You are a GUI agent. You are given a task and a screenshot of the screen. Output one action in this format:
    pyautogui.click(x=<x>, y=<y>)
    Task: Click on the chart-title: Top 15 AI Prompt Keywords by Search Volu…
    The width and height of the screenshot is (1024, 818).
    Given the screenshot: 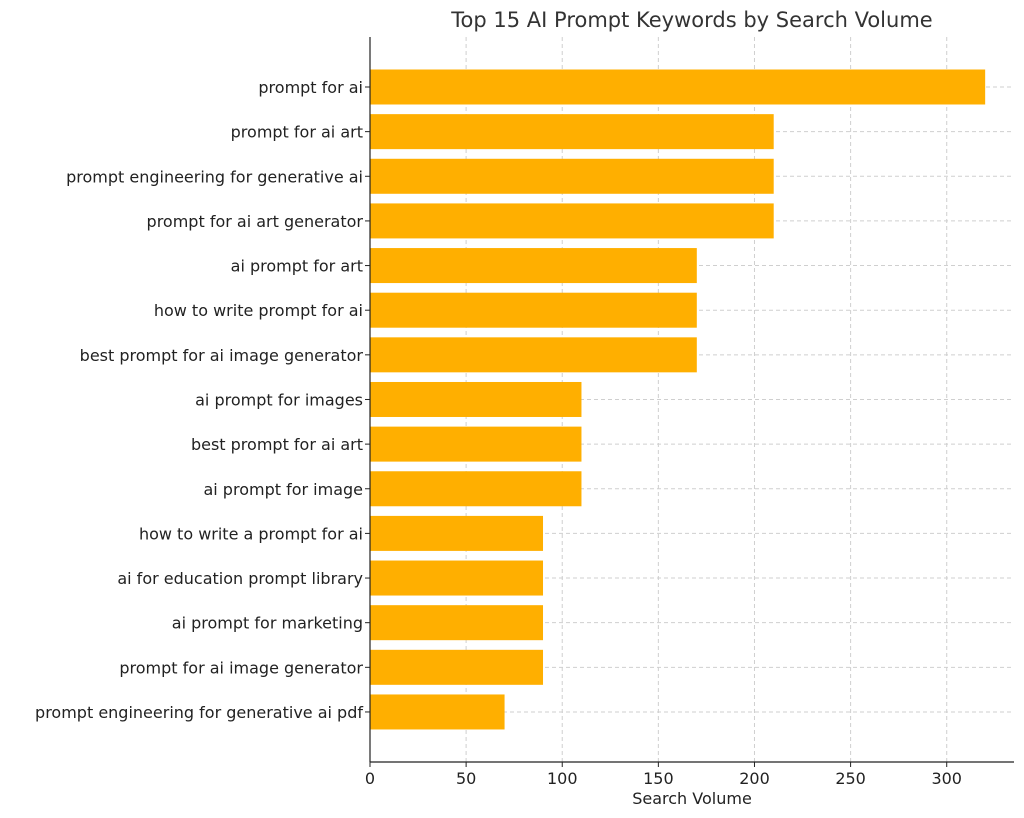 What is the action you would take?
    pyautogui.click(x=691, y=20)
    